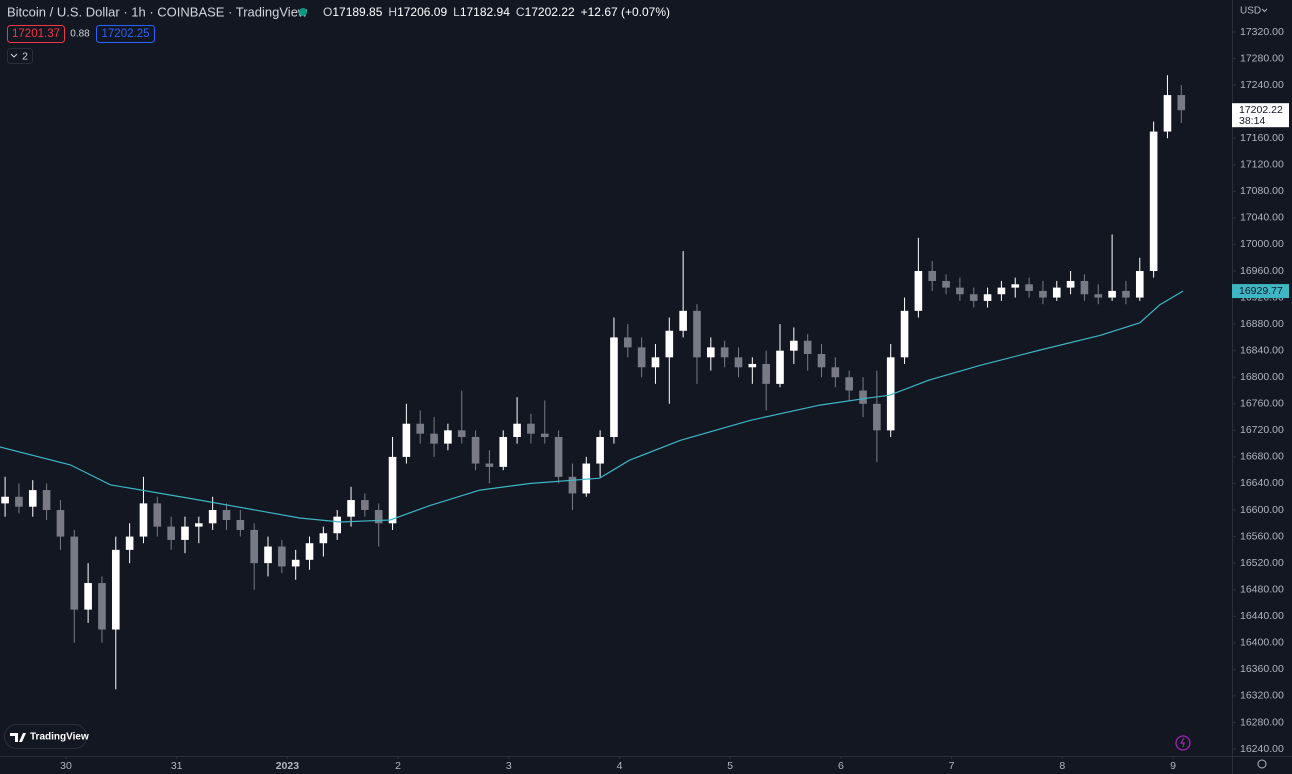  Describe the element at coordinates (509, 766) in the screenshot. I see `x-tick-label: 3` at that location.